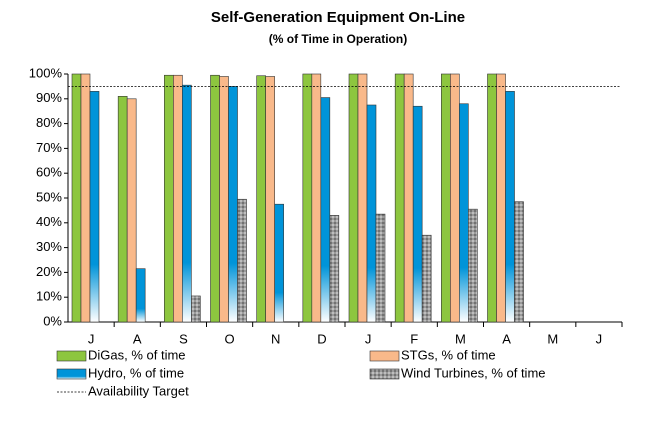 The image size is (645, 426). I want to click on chart-subtitle: (% of Time in Operation), so click(338, 39).